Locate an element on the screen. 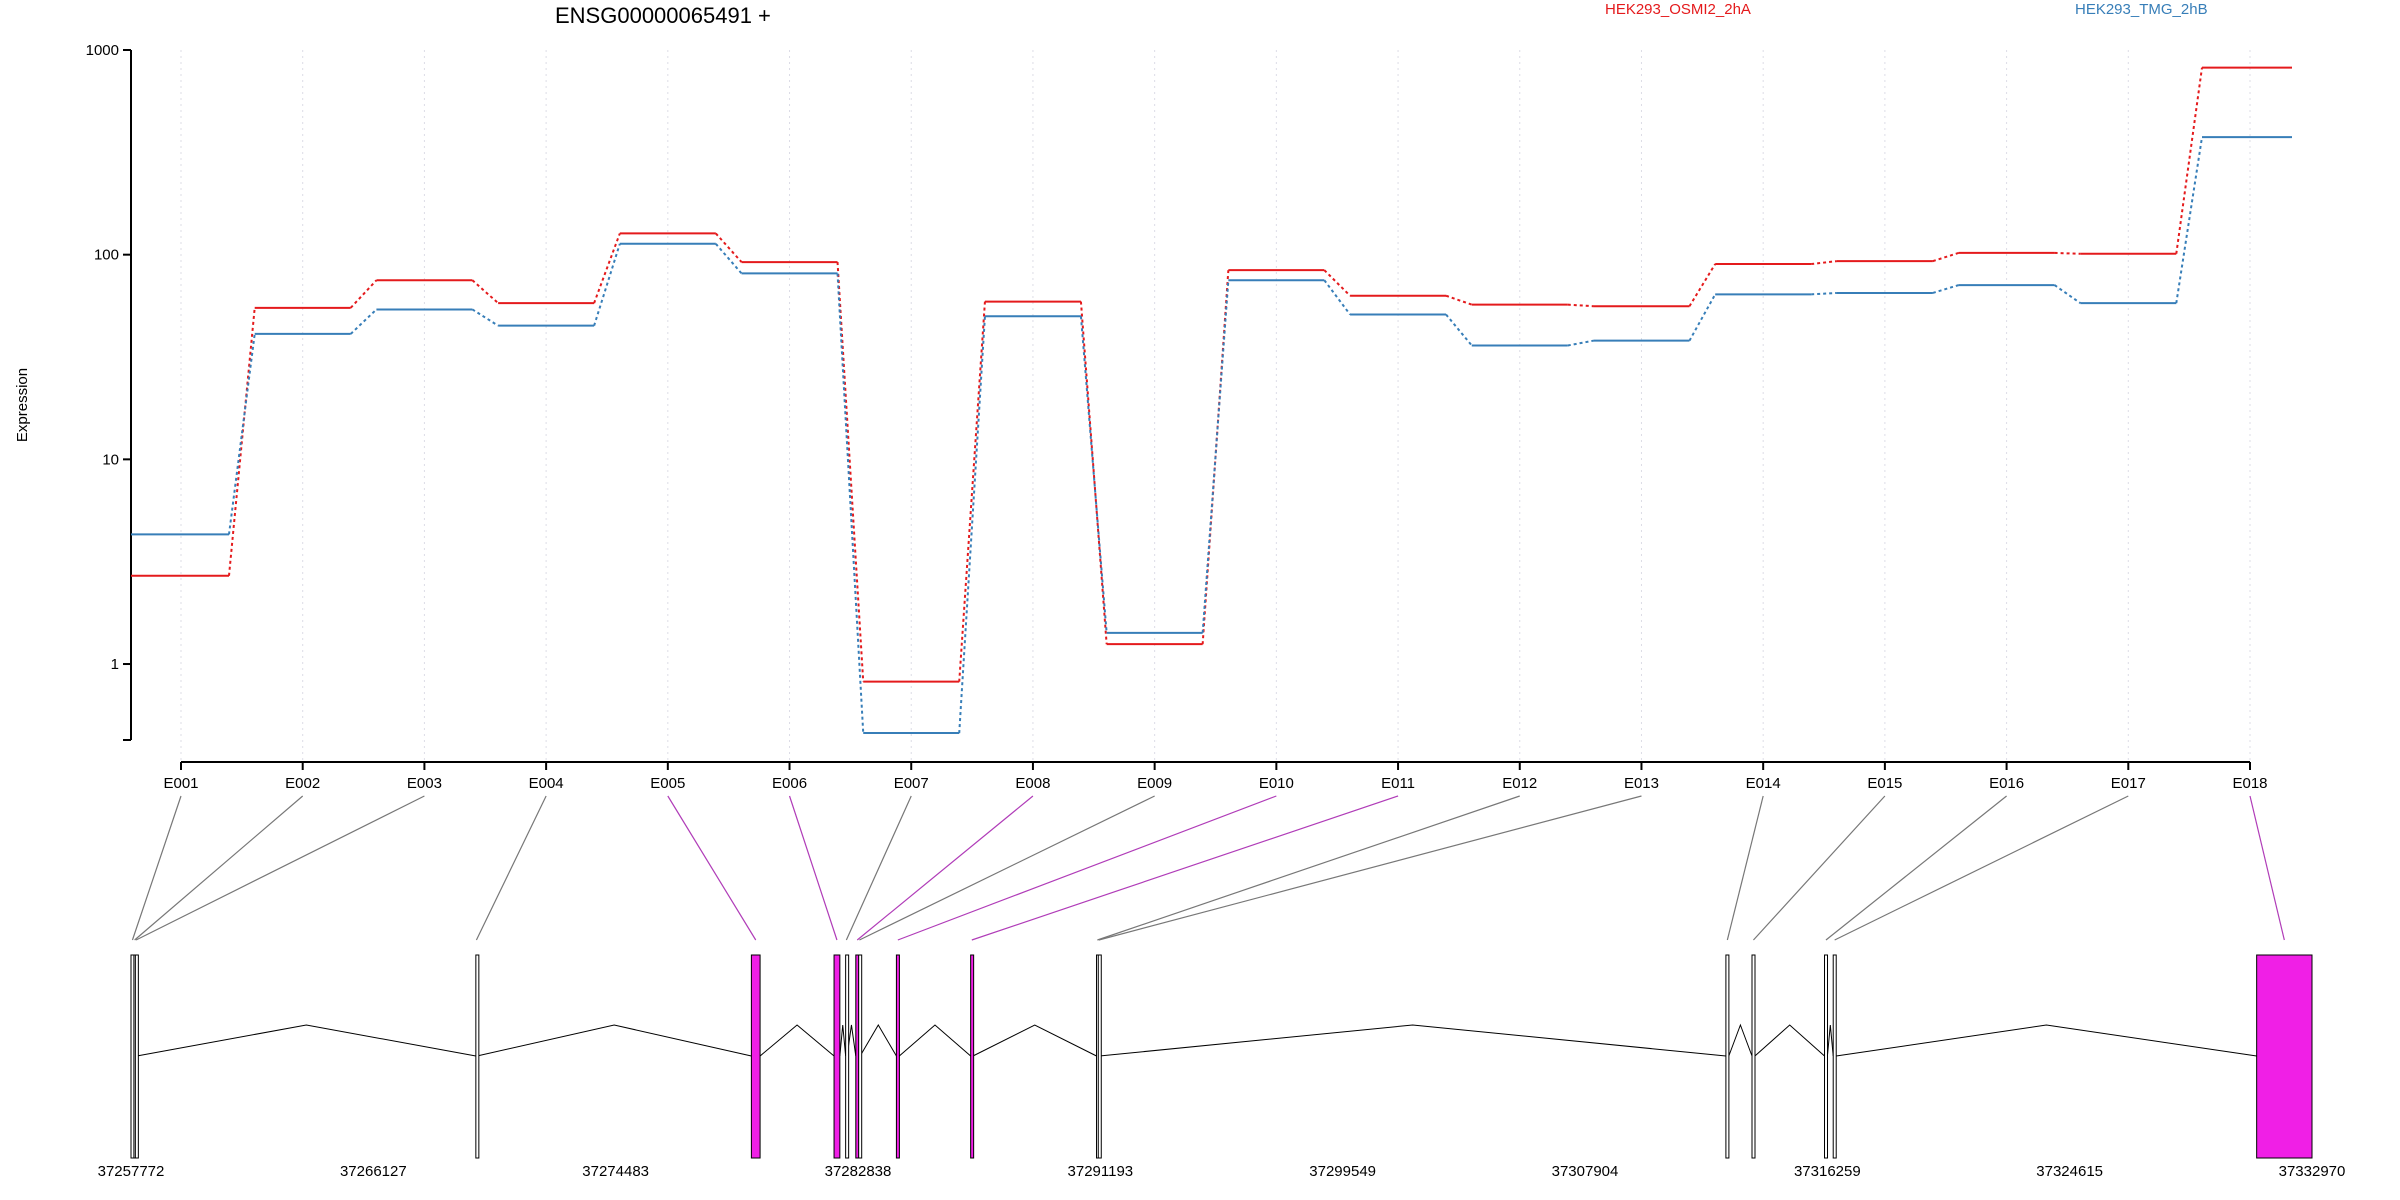 This screenshot has height=1200, width=2400. series-2-link-e017 is located at coordinates (2189, 220).